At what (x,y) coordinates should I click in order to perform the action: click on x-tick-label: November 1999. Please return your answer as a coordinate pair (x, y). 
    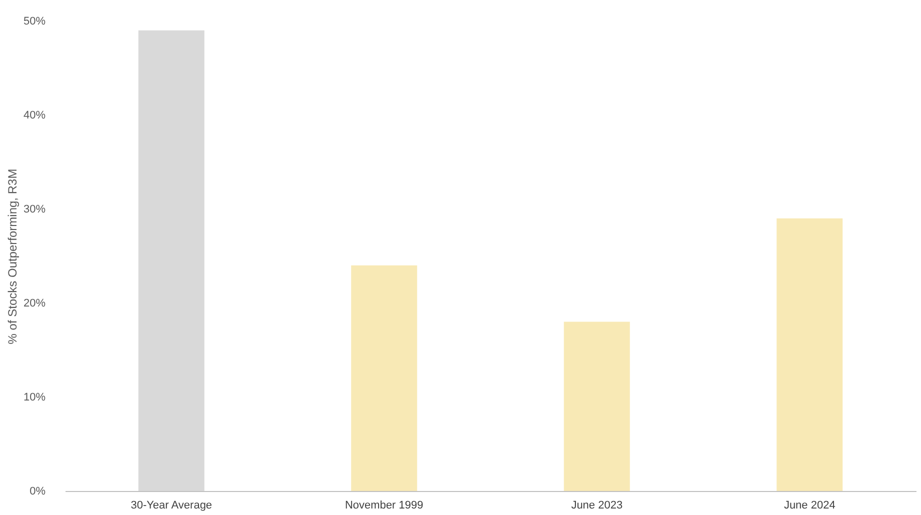
    Looking at the image, I should click on (384, 506).